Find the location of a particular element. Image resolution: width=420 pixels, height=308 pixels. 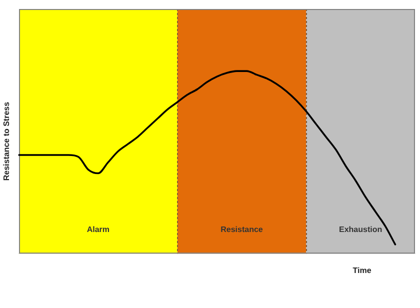

y-axis-title: Resistance to Stress is located at coordinates (7, 141).